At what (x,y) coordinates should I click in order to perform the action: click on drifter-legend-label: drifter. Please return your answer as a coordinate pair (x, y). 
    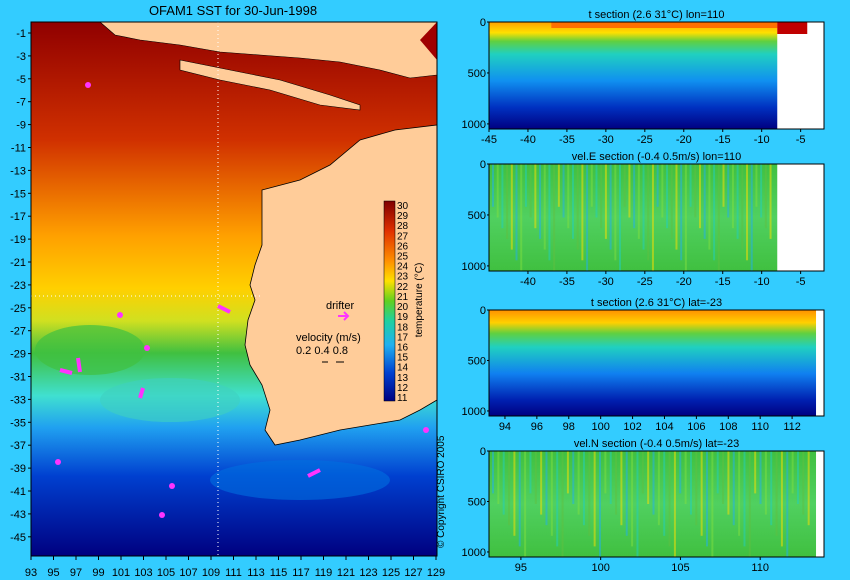
    Looking at the image, I should click on (340, 306).